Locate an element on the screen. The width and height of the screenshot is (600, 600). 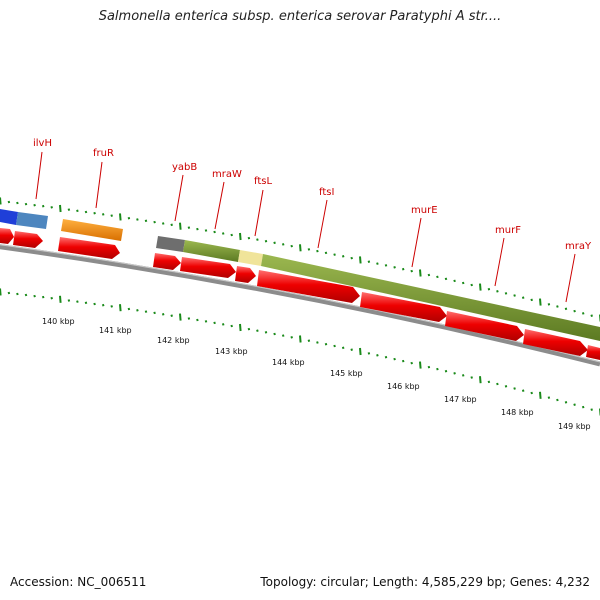
kbp-label: 148 kbp is located at coordinates (517, 412).